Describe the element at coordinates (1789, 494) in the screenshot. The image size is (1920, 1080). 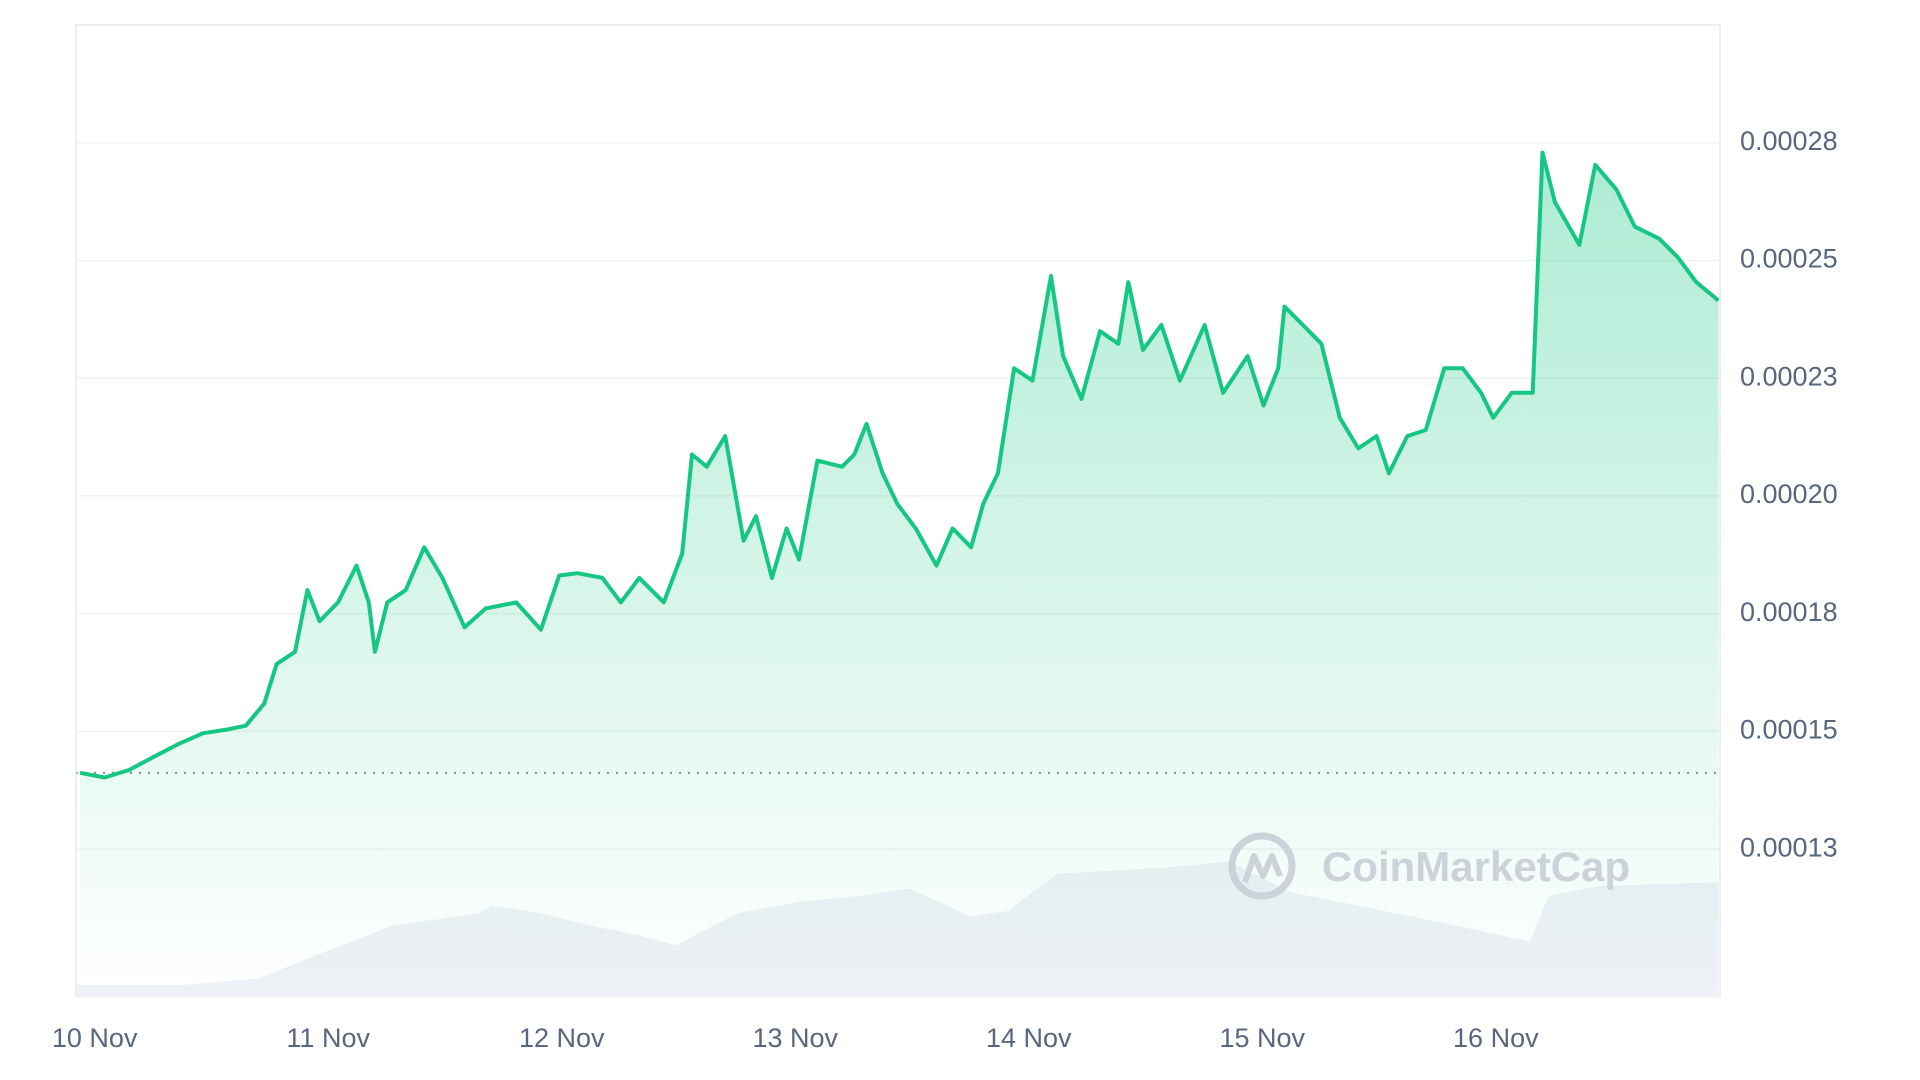
I see `y-tick-label: 0.00020` at that location.